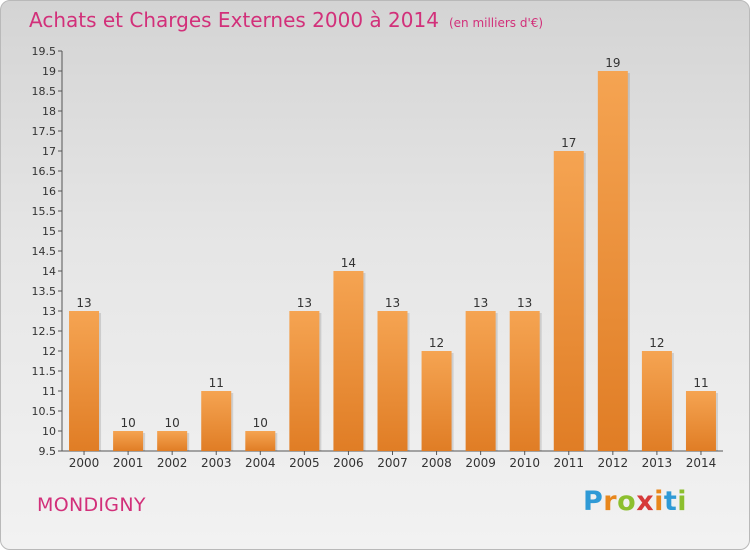 The image size is (750, 550). Describe the element at coordinates (480, 381) in the screenshot. I see `bar-2009` at that location.